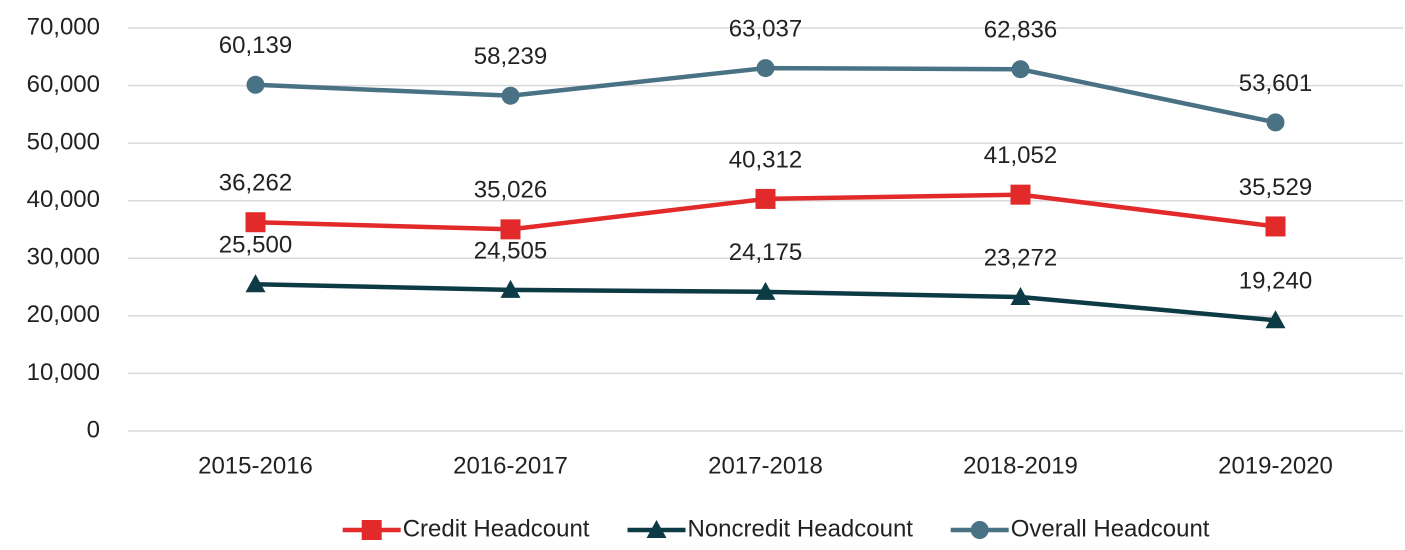  I want to click on data-label: 36,262, so click(255, 183).